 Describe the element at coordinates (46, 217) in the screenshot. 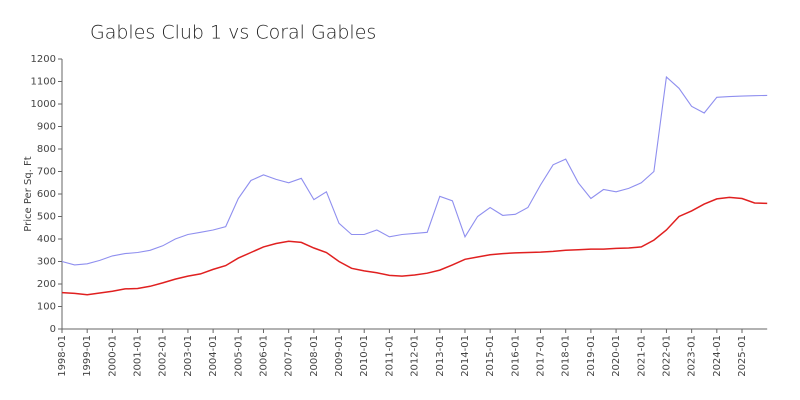

I see `y-tick-label: 500` at that location.